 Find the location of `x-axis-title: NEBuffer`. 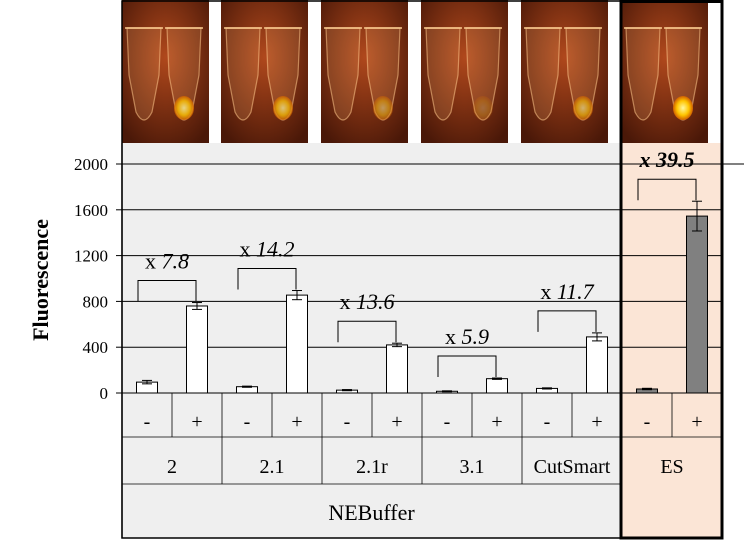

x-axis-title: NEBuffer is located at coordinates (371, 512).